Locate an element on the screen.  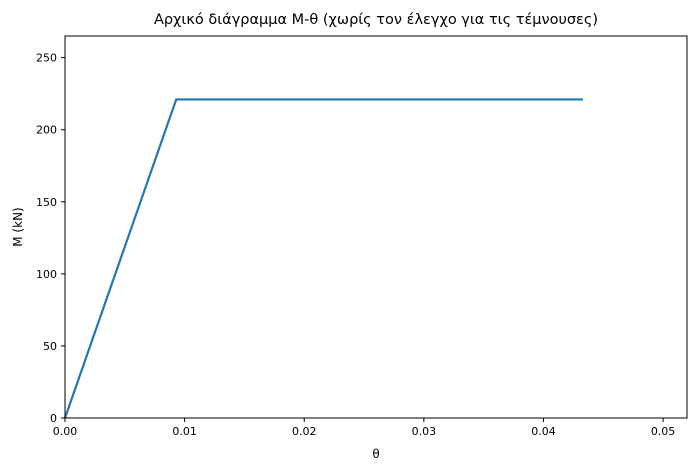
y-tick-label: 200 is located at coordinates (46, 130).